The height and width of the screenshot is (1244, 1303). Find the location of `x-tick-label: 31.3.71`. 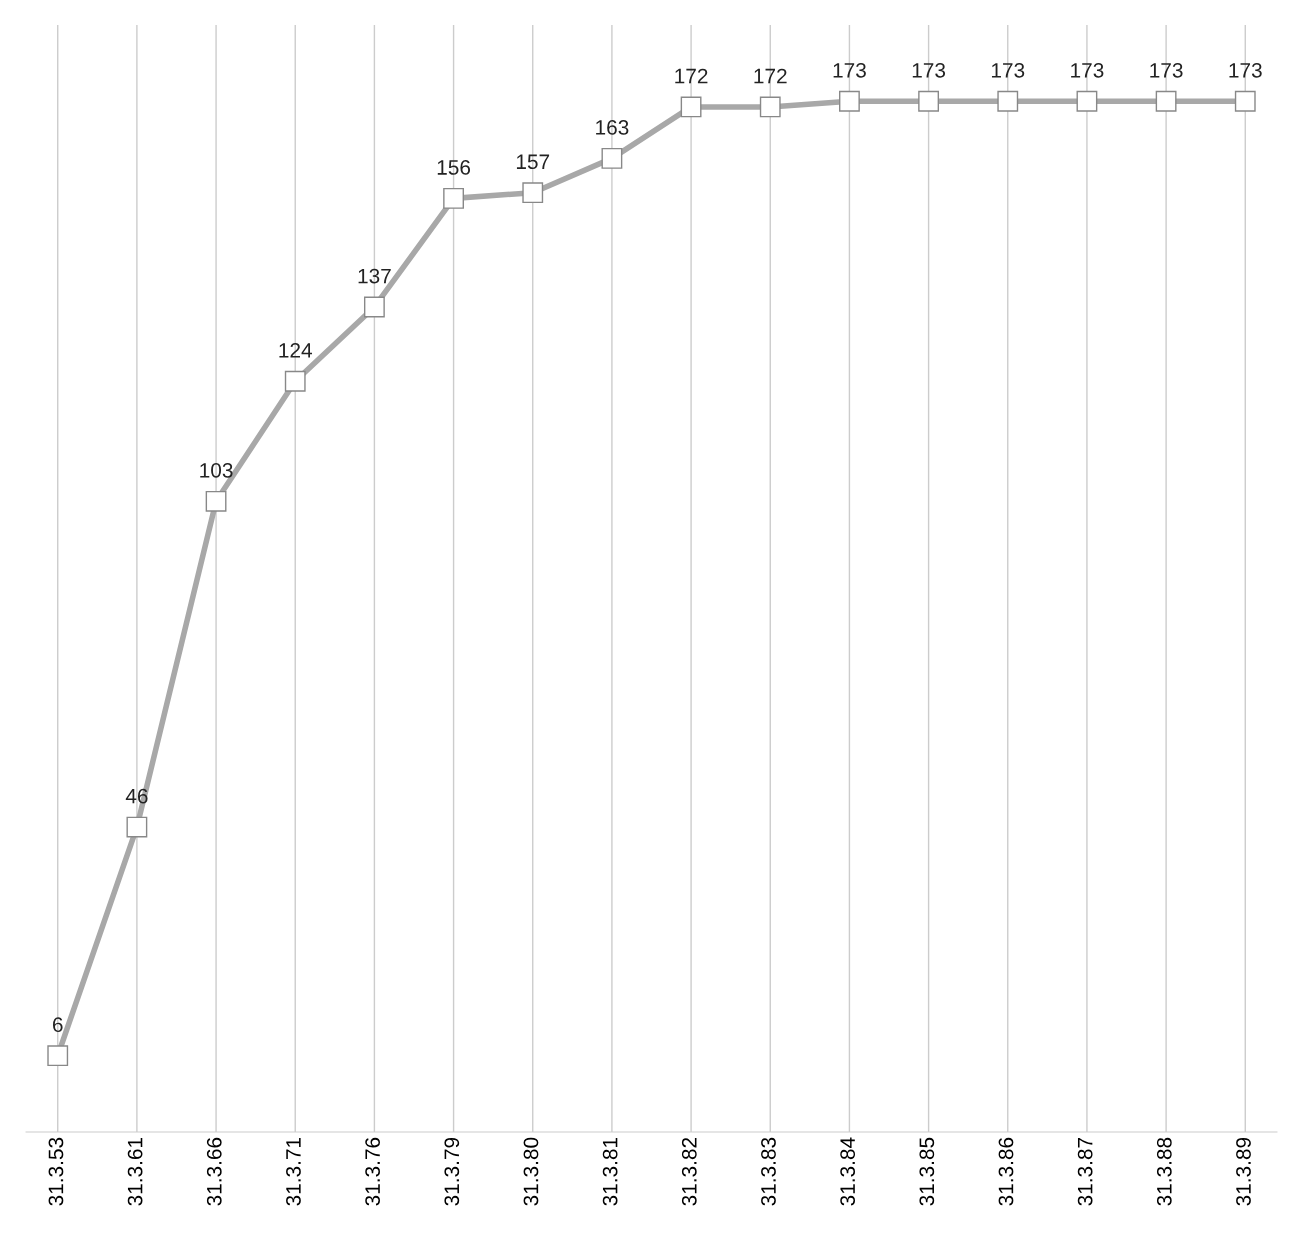

x-tick-label: 31.3.71 is located at coordinates (293, 1171).